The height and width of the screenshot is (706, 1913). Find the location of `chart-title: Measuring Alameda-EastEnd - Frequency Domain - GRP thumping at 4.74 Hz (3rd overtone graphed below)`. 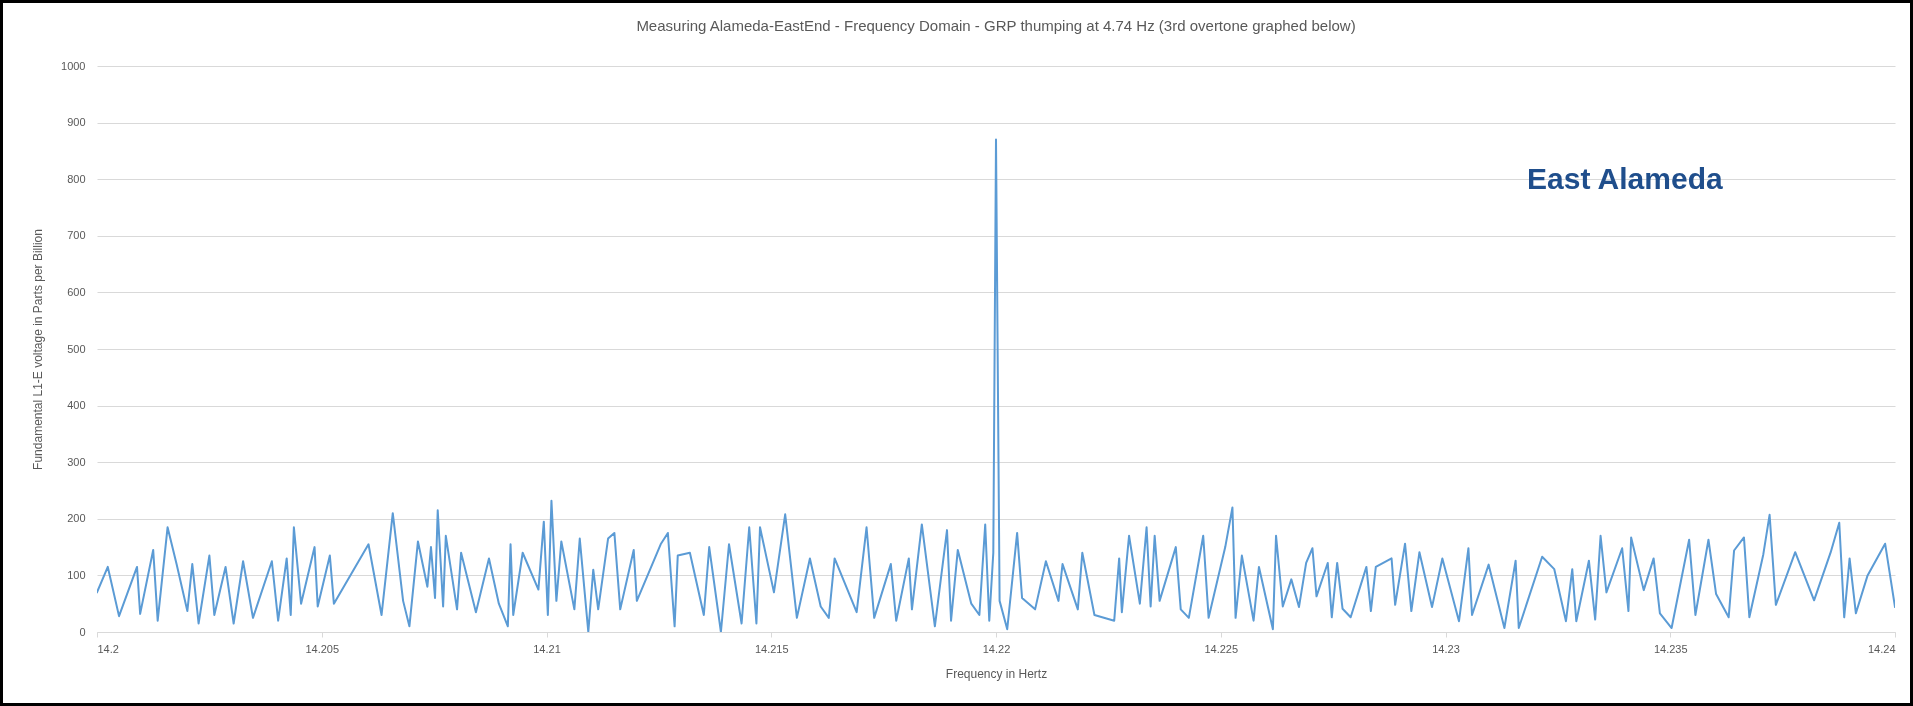

chart-title: Measuring Alameda-EastEnd - Frequency Domain - GRP thumping at 4.74 Hz (3rd overtone graphed below) is located at coordinates (996, 25).